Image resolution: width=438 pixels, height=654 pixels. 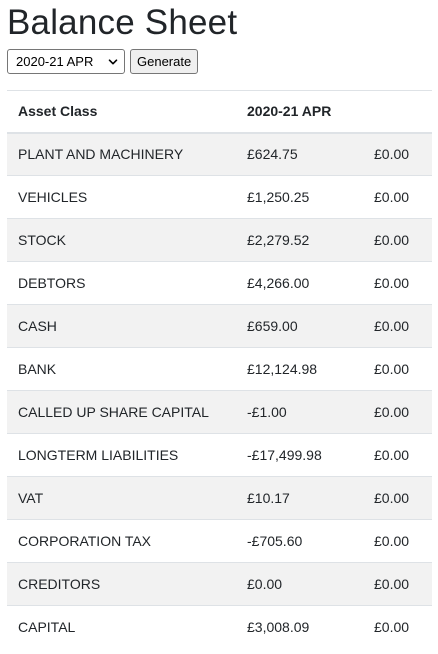 What do you see at coordinates (296, 455) in the screenshot?
I see `amount-cell: -£17,499.98` at bounding box center [296, 455].